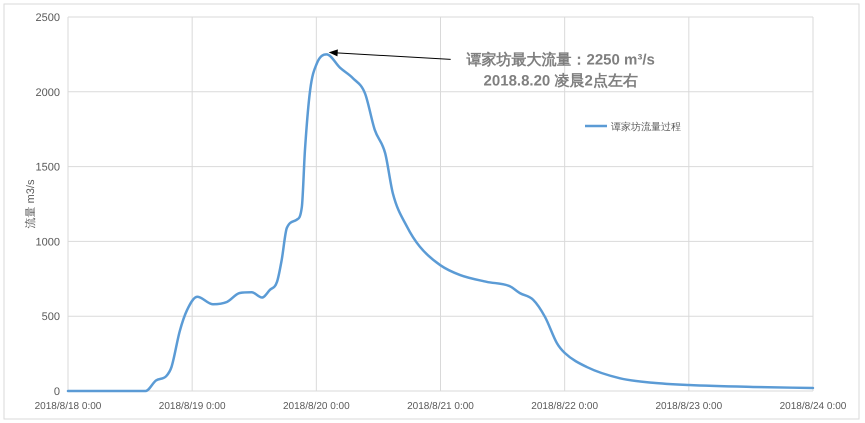  I want to click on x-tick-label: 2018/8/21 0:00, so click(440, 406).